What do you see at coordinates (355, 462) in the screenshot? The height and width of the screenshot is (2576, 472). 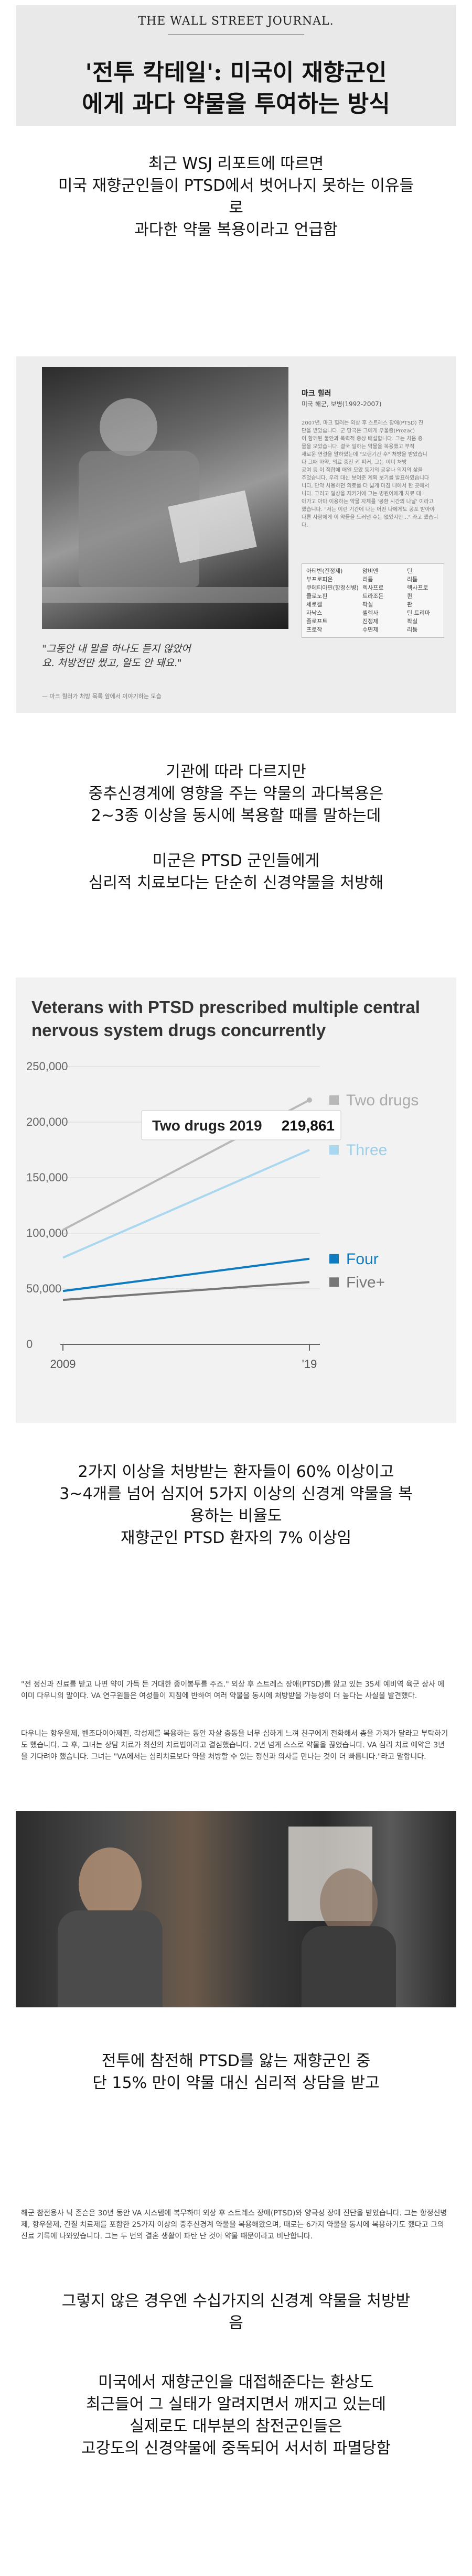 I see `article-line: 다 그때 마약, 의료 증진 키 피커, 그는 이미 처방` at bounding box center [355, 462].